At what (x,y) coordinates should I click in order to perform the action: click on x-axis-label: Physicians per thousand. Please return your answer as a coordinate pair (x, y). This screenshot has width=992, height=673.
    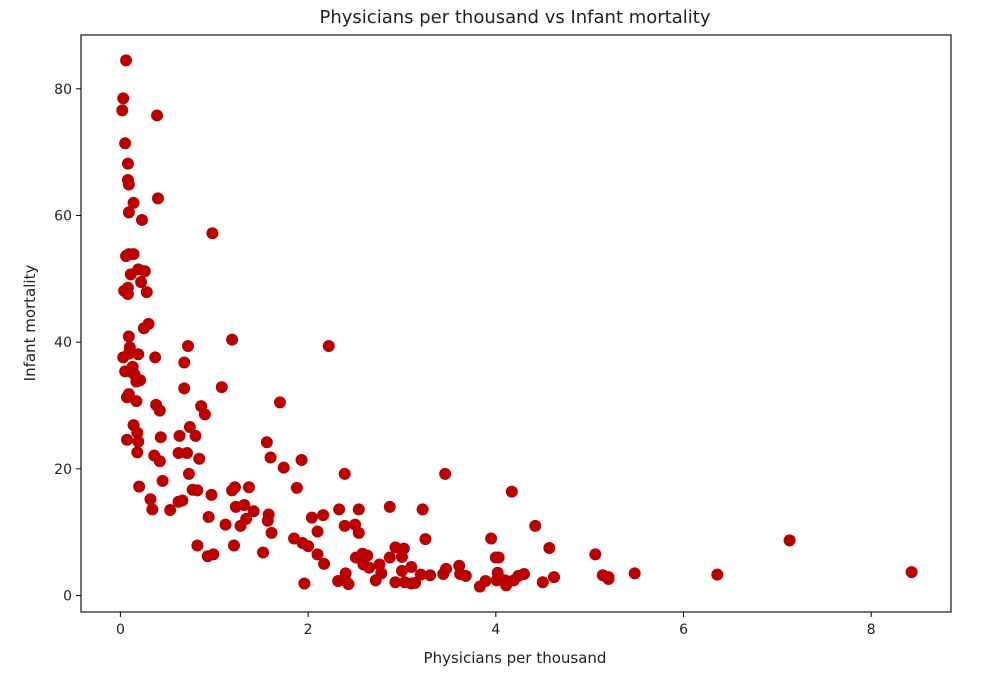
    Looking at the image, I should click on (515, 658).